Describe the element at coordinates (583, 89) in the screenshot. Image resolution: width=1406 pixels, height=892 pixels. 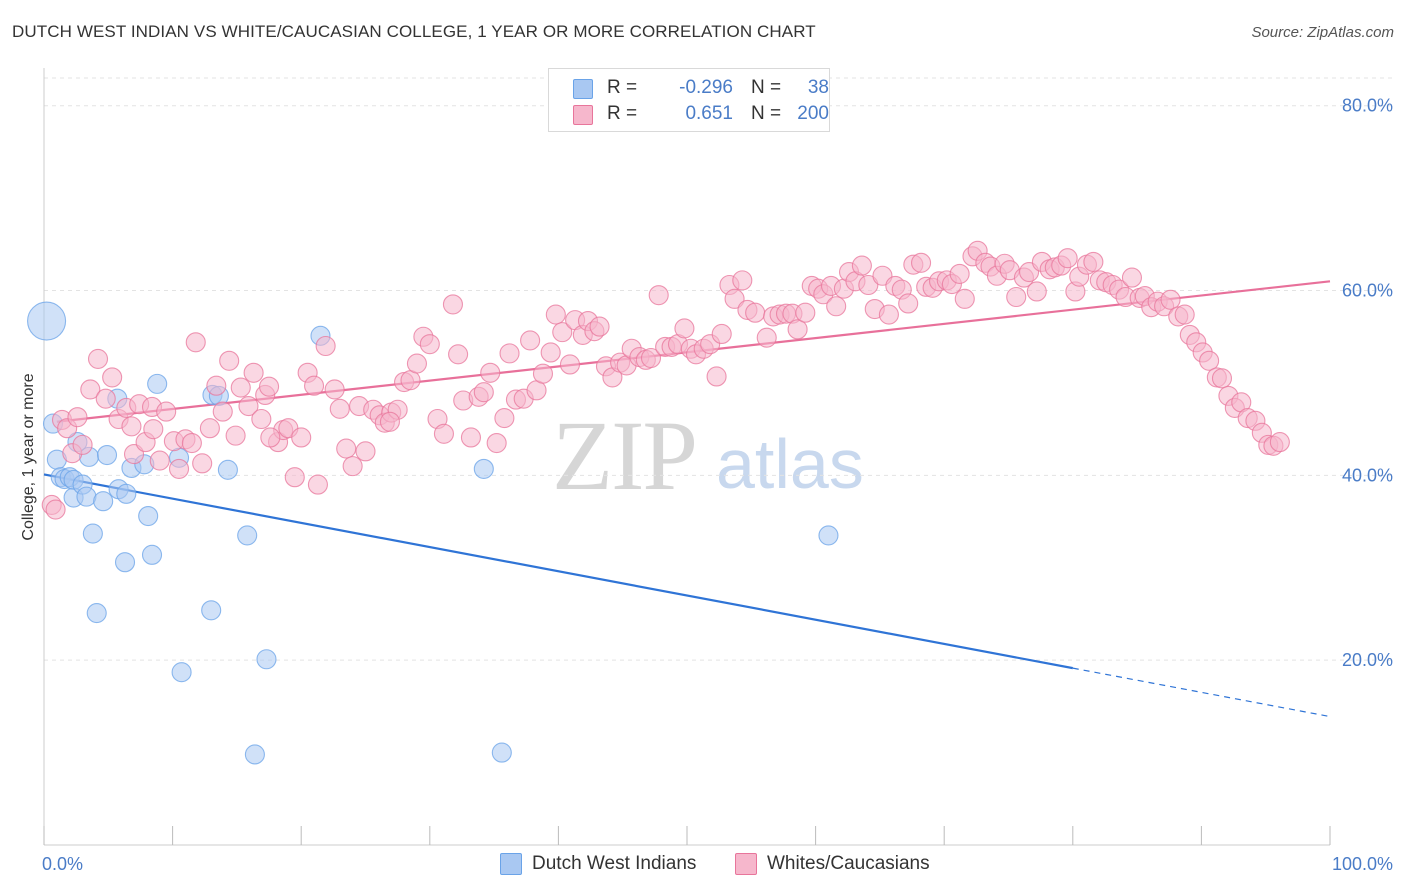
I see `legend-swatch-blue` at that location.